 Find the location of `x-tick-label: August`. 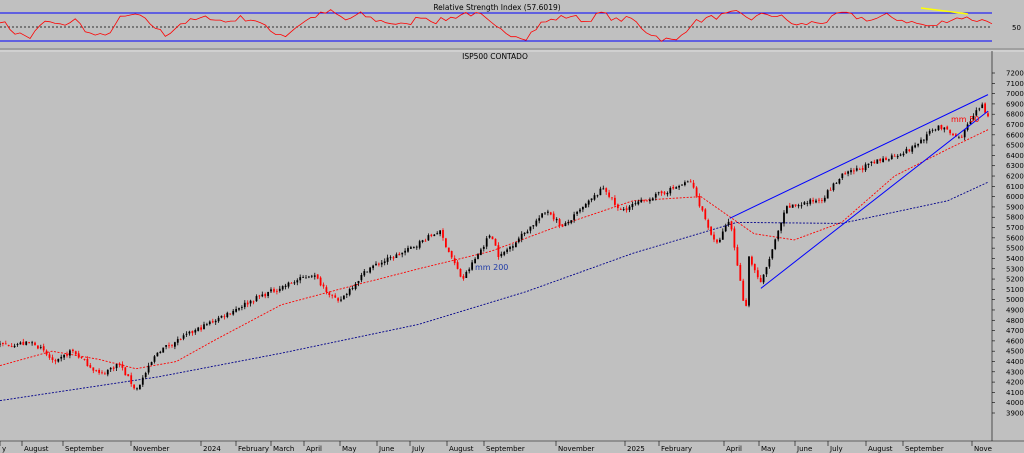

x-tick-label: August is located at coordinates (36, 449).